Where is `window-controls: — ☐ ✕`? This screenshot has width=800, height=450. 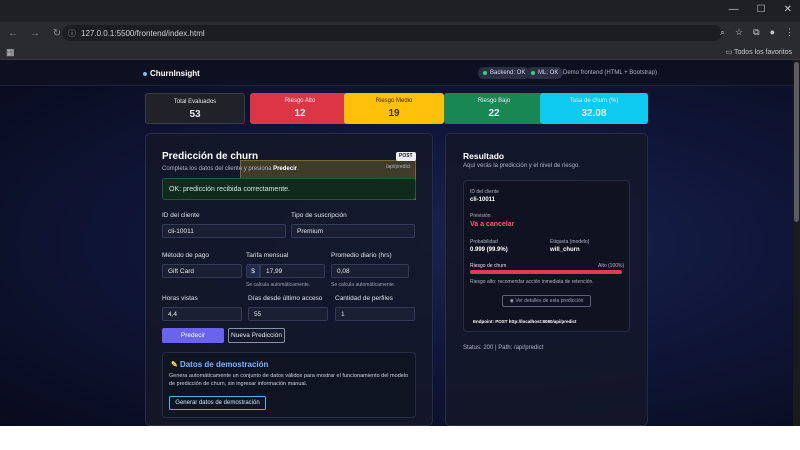
window-controls: — ☐ ✕ is located at coordinates (760, 9).